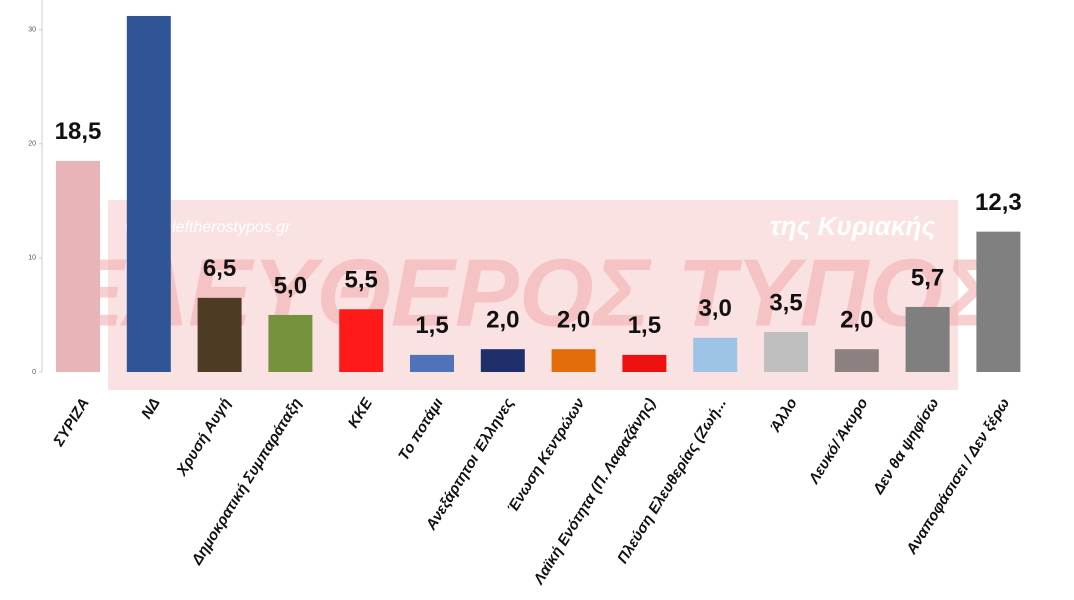  Describe the element at coordinates (361, 280) in the screenshot. I see `value-label: 5,5` at that location.